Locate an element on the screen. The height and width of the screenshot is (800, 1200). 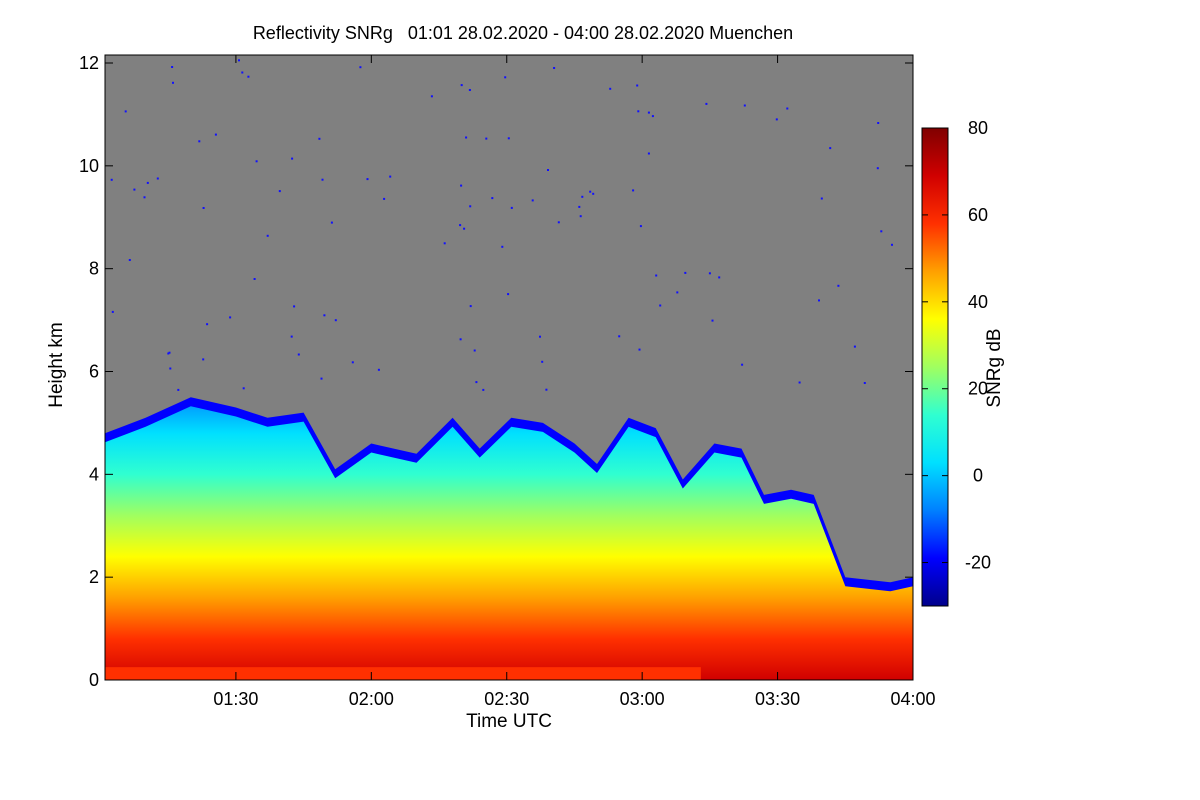
y-tick-label: 4 is located at coordinates (94, 474).